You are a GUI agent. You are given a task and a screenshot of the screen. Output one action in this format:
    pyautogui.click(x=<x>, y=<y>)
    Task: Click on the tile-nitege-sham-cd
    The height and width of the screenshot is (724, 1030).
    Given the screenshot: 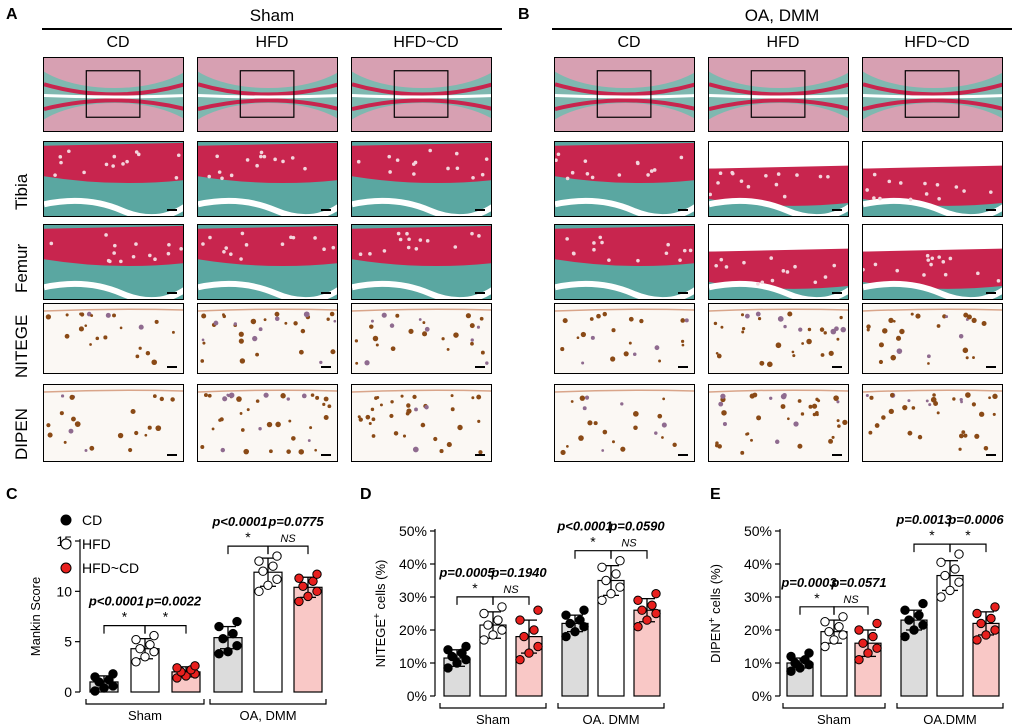 What is the action you would take?
    pyautogui.click(x=113, y=338)
    